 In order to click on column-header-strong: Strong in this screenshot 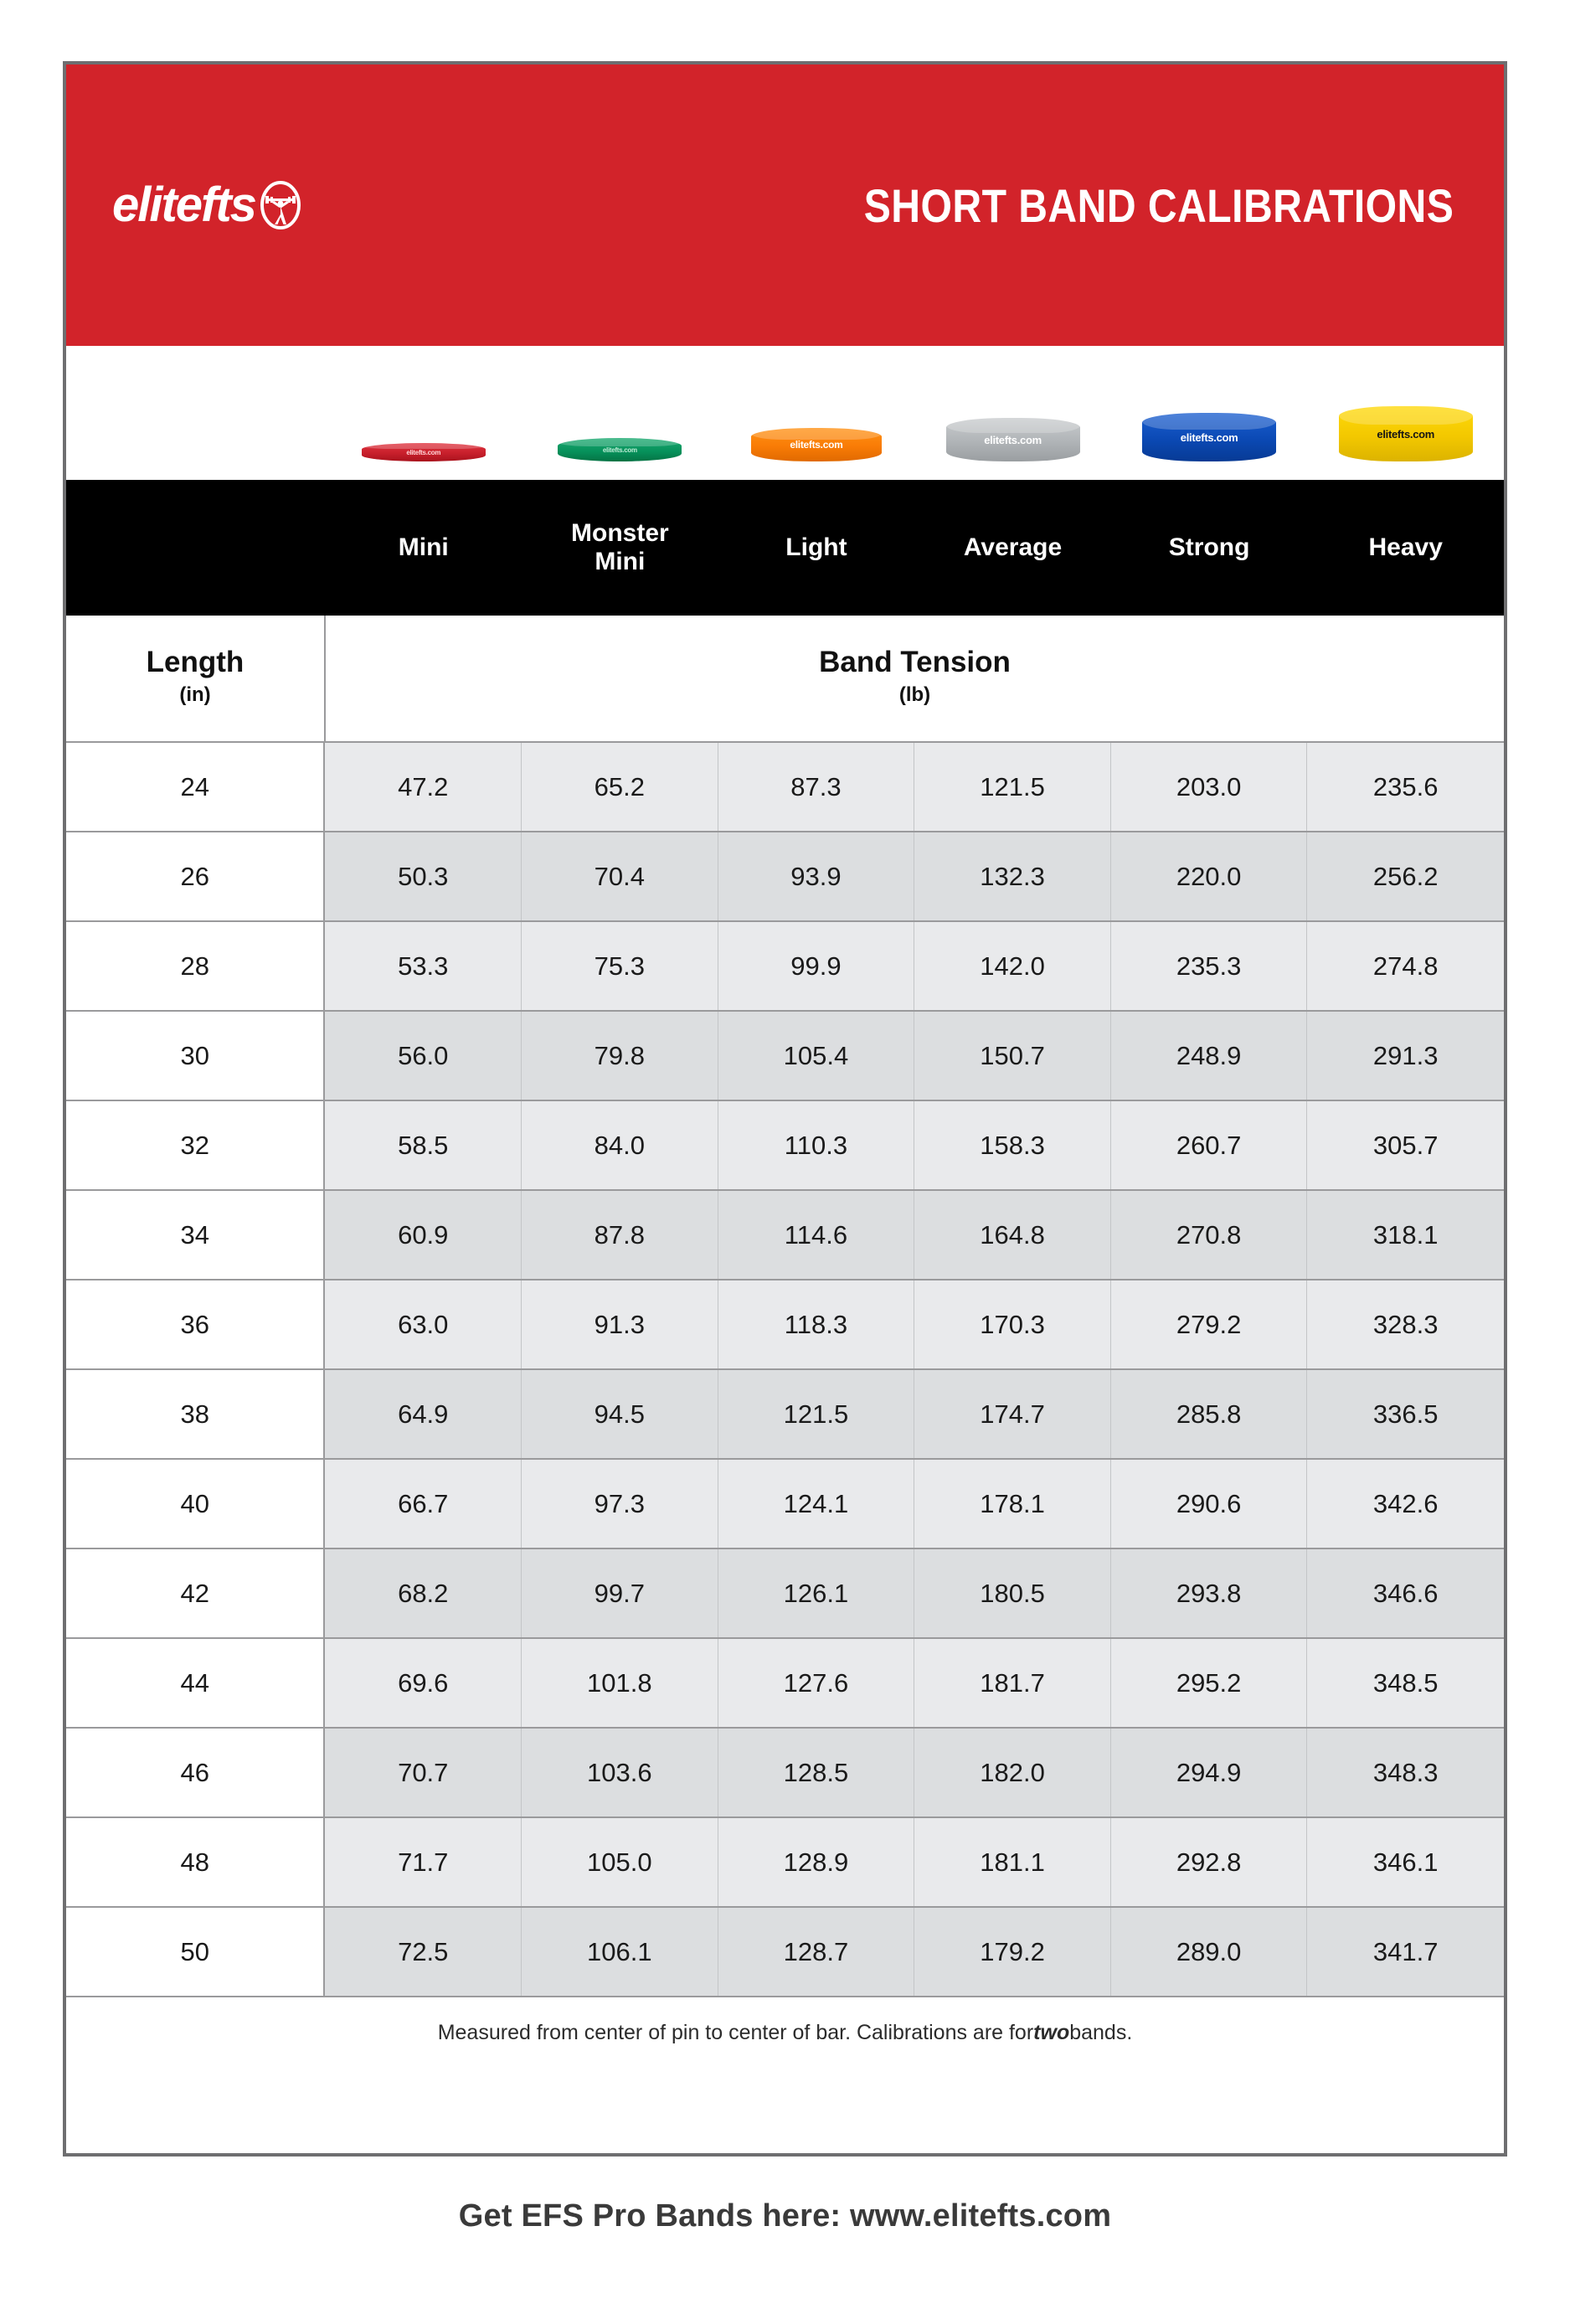, I will do `click(1210, 547)`.